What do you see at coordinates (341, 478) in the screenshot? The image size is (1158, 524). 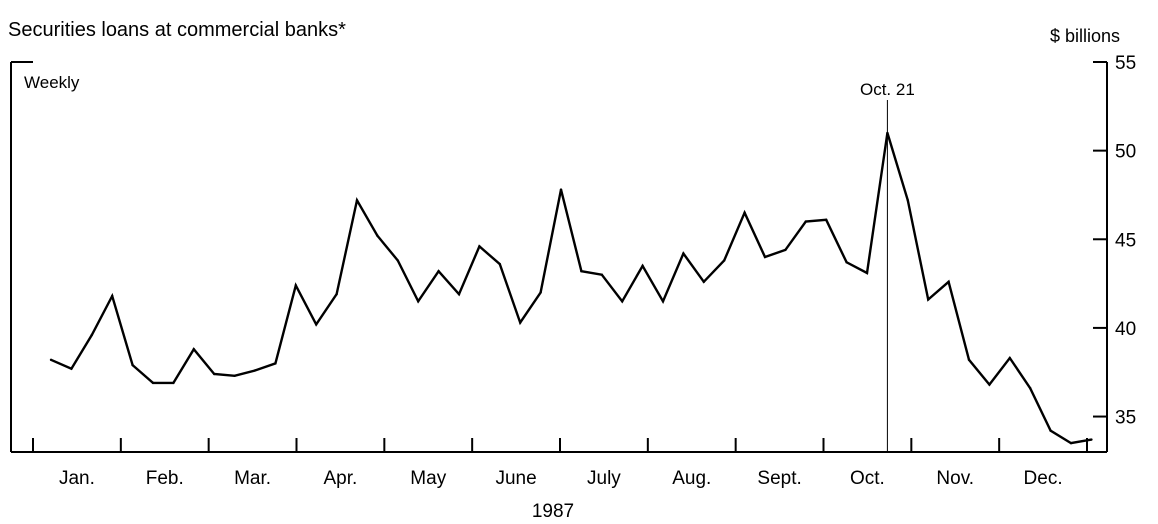 I see `x-tick-label: Apr.` at bounding box center [341, 478].